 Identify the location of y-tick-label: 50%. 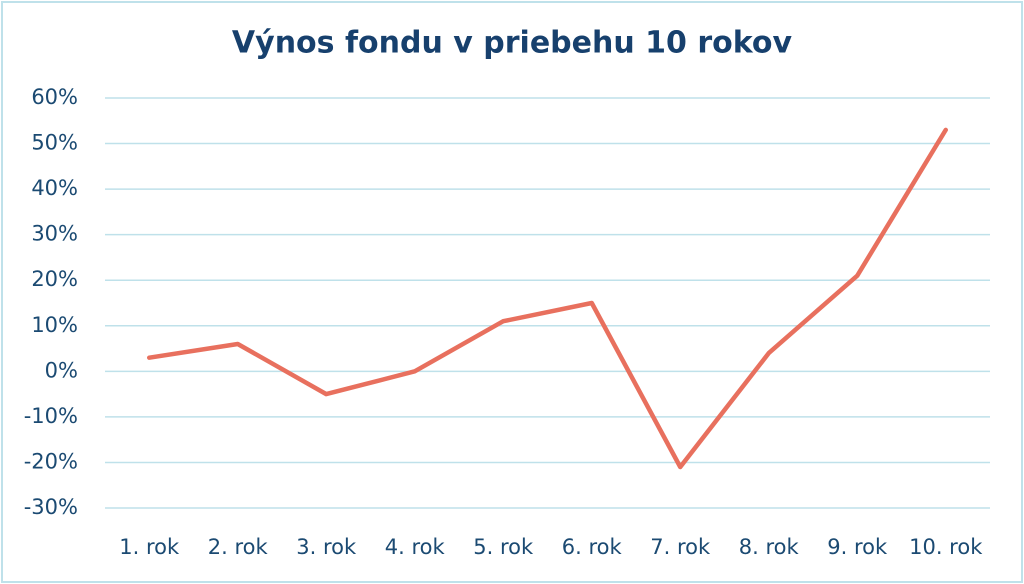
(54, 143).